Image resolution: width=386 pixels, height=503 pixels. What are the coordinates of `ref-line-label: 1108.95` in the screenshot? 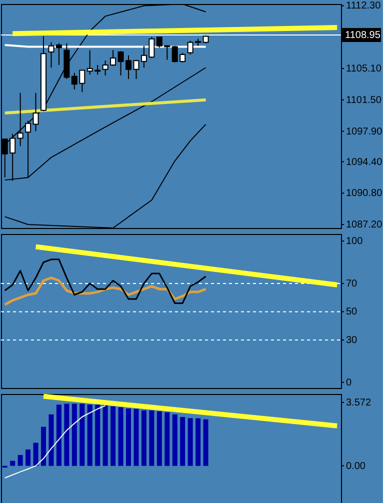 It's located at (363, 35).